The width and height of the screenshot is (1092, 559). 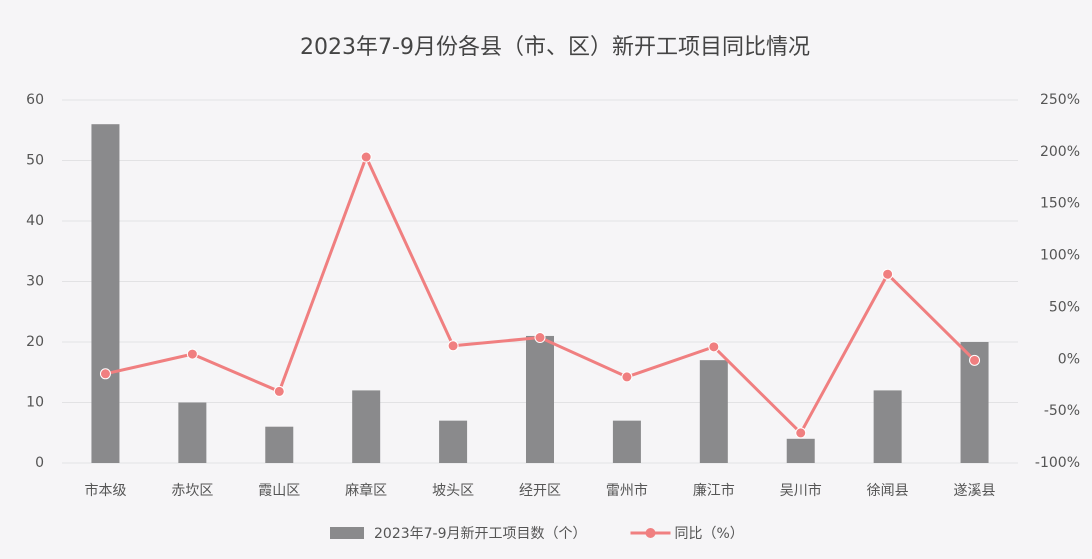 What do you see at coordinates (555, 47) in the screenshot?
I see `chart-title: 2023年7-9月份各县（市、区）新开工项目同比情况` at bounding box center [555, 47].